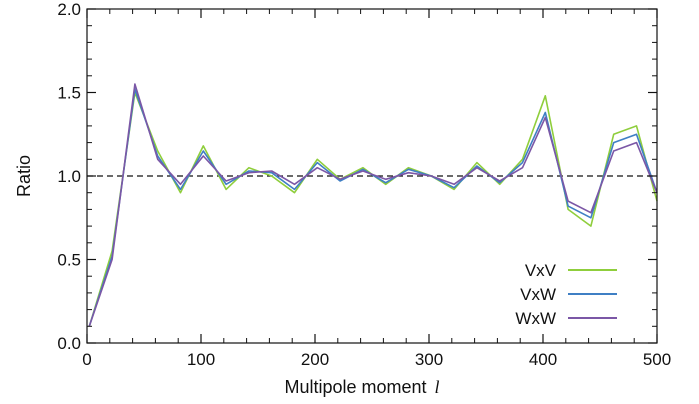  Describe the element at coordinates (429, 359) in the screenshot. I see `x-tick-label: 300` at that location.